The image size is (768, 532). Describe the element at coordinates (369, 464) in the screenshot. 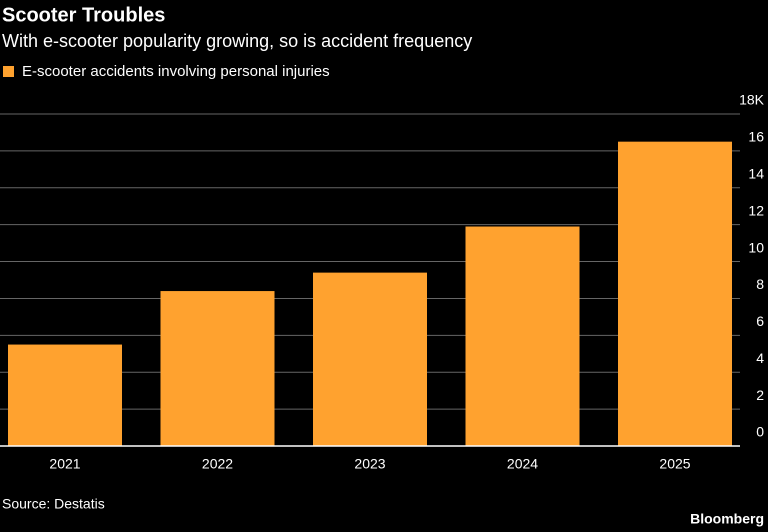

I see `x-tick-label: 2023` at that location.